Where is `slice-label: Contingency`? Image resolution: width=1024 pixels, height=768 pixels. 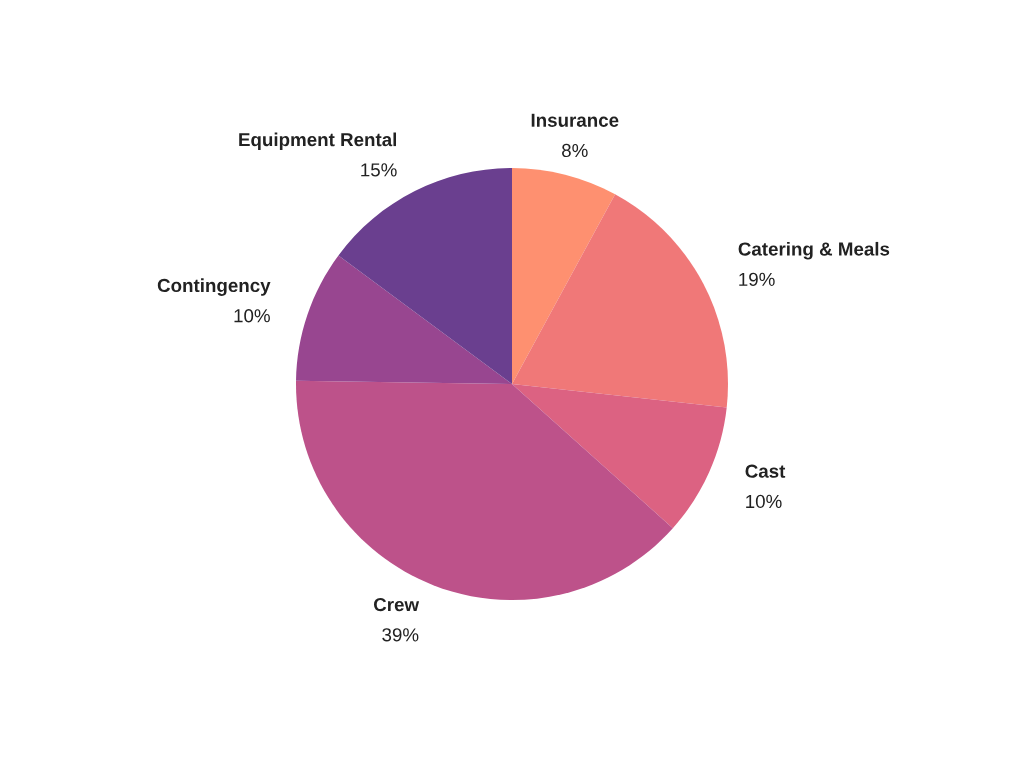
slice-label: Contingency is located at coordinates (214, 287).